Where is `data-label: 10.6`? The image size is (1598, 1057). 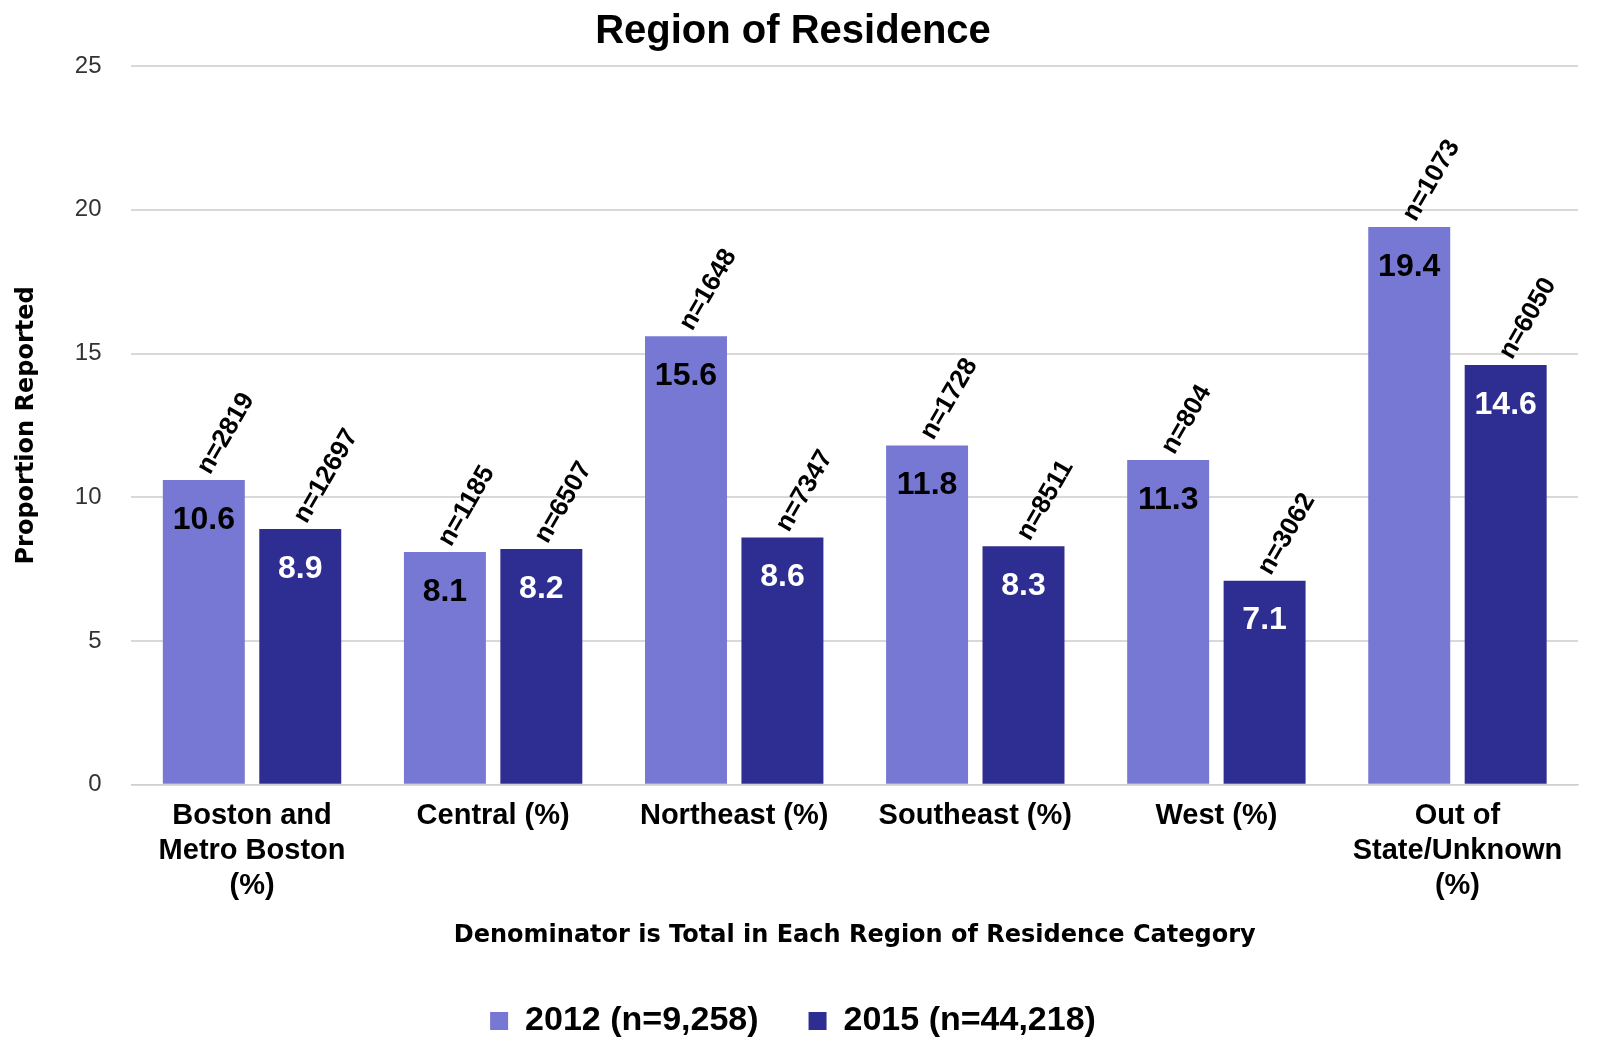 data-label: 10.6 is located at coordinates (203, 517).